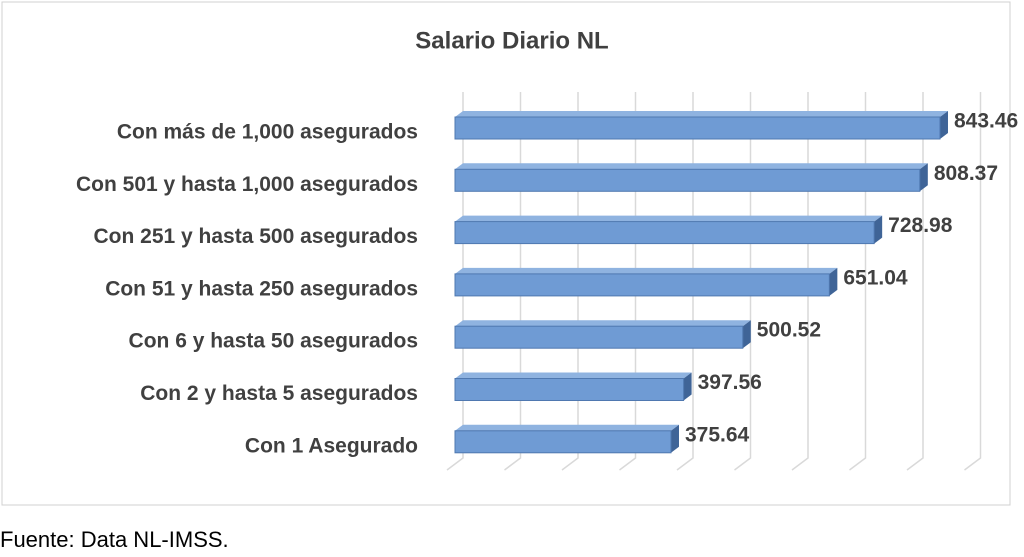  What do you see at coordinates (279, 393) in the screenshot?
I see `y-tick-label: Con 2 y hasta 5 asegurados` at bounding box center [279, 393].